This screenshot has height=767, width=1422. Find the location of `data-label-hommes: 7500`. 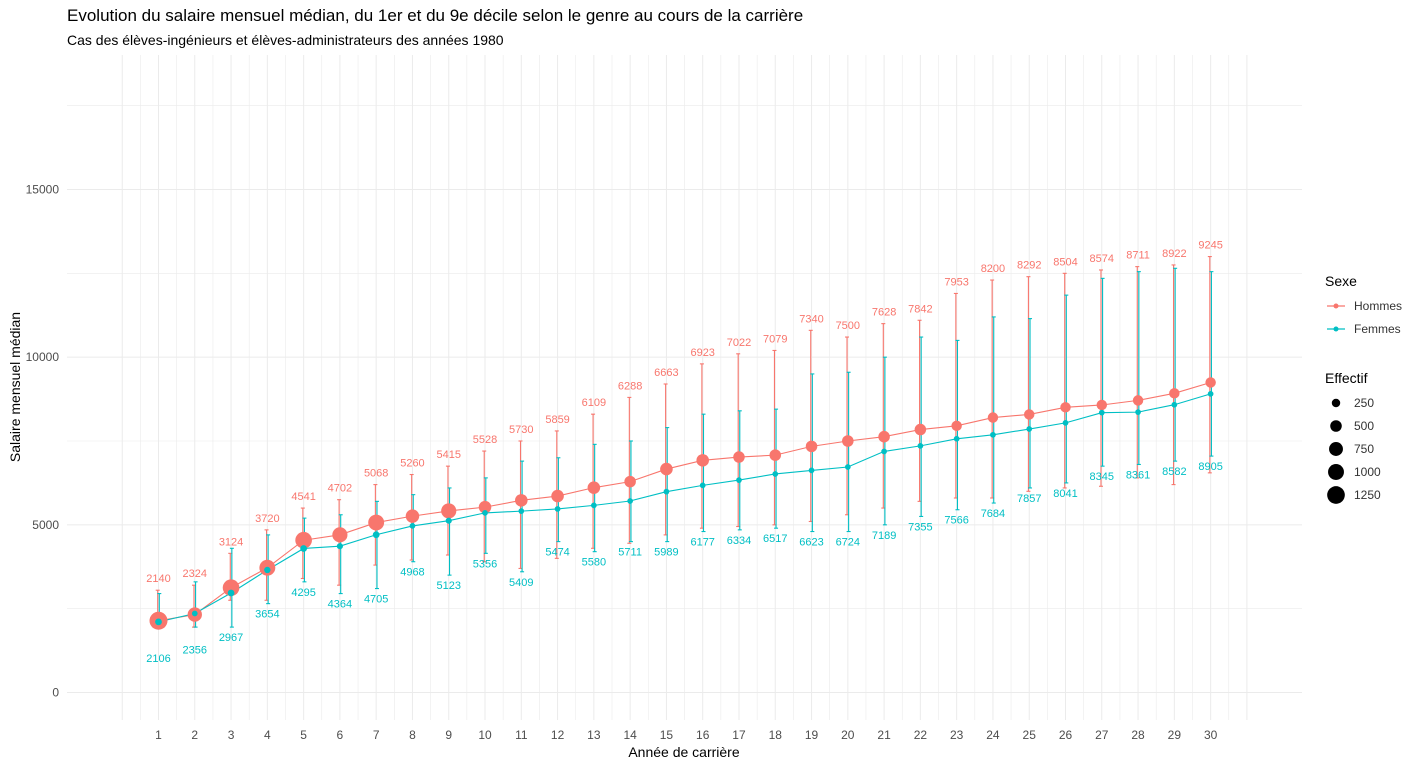

data-label-hommes: 7500 is located at coordinates (848, 326).